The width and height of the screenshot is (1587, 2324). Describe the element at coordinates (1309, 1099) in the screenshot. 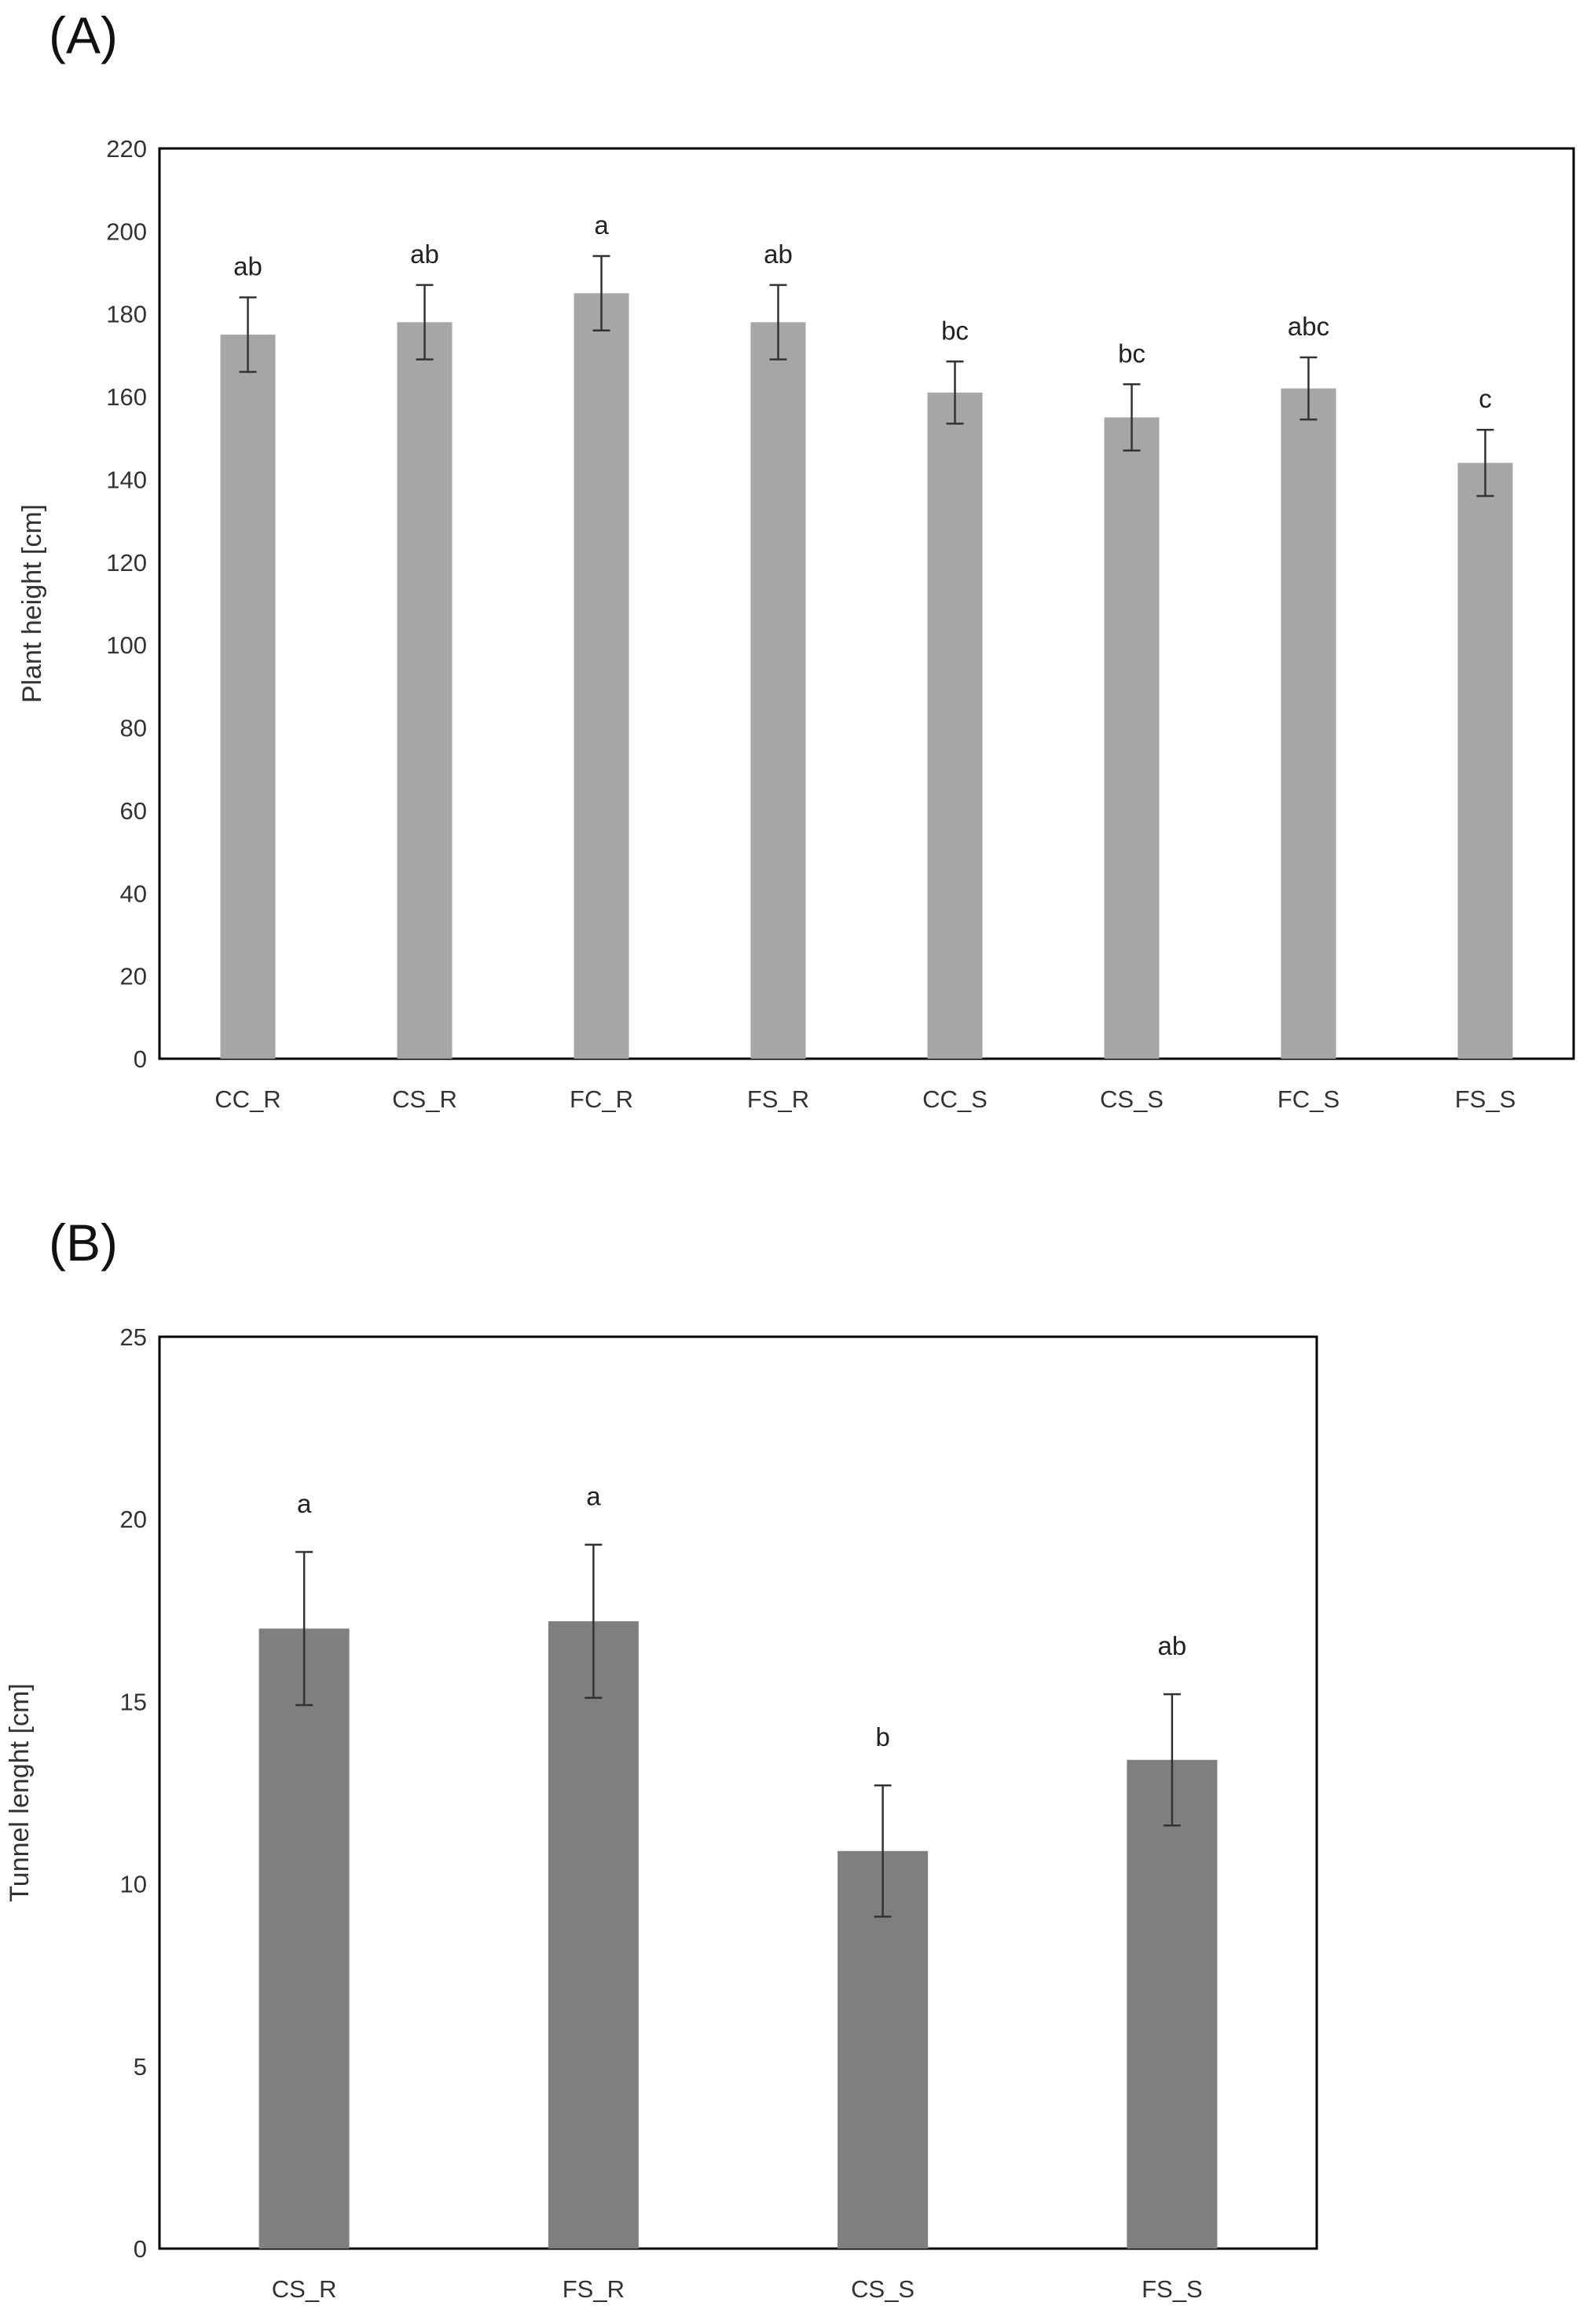

I see `x-tick-label: FC_S` at that location.